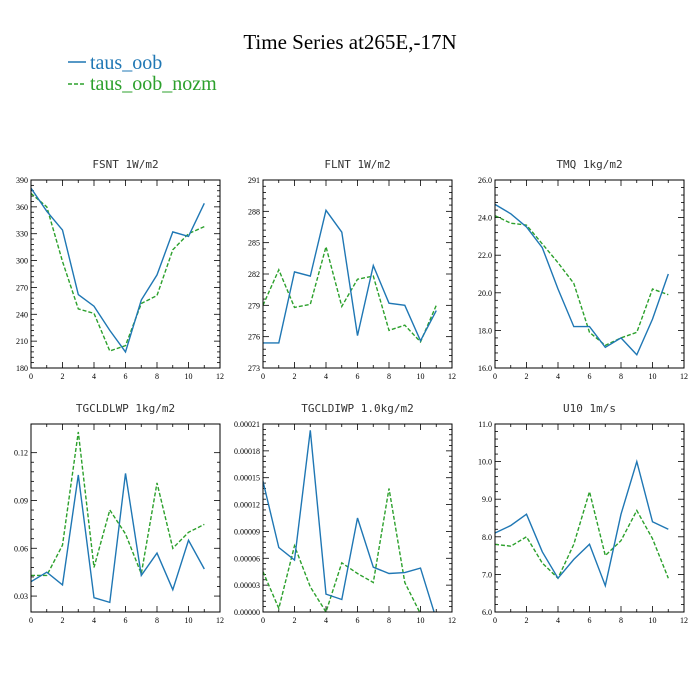  What do you see at coordinates (358, 376) in the screenshot?
I see `x-tick-label-flnt: 6` at bounding box center [358, 376].